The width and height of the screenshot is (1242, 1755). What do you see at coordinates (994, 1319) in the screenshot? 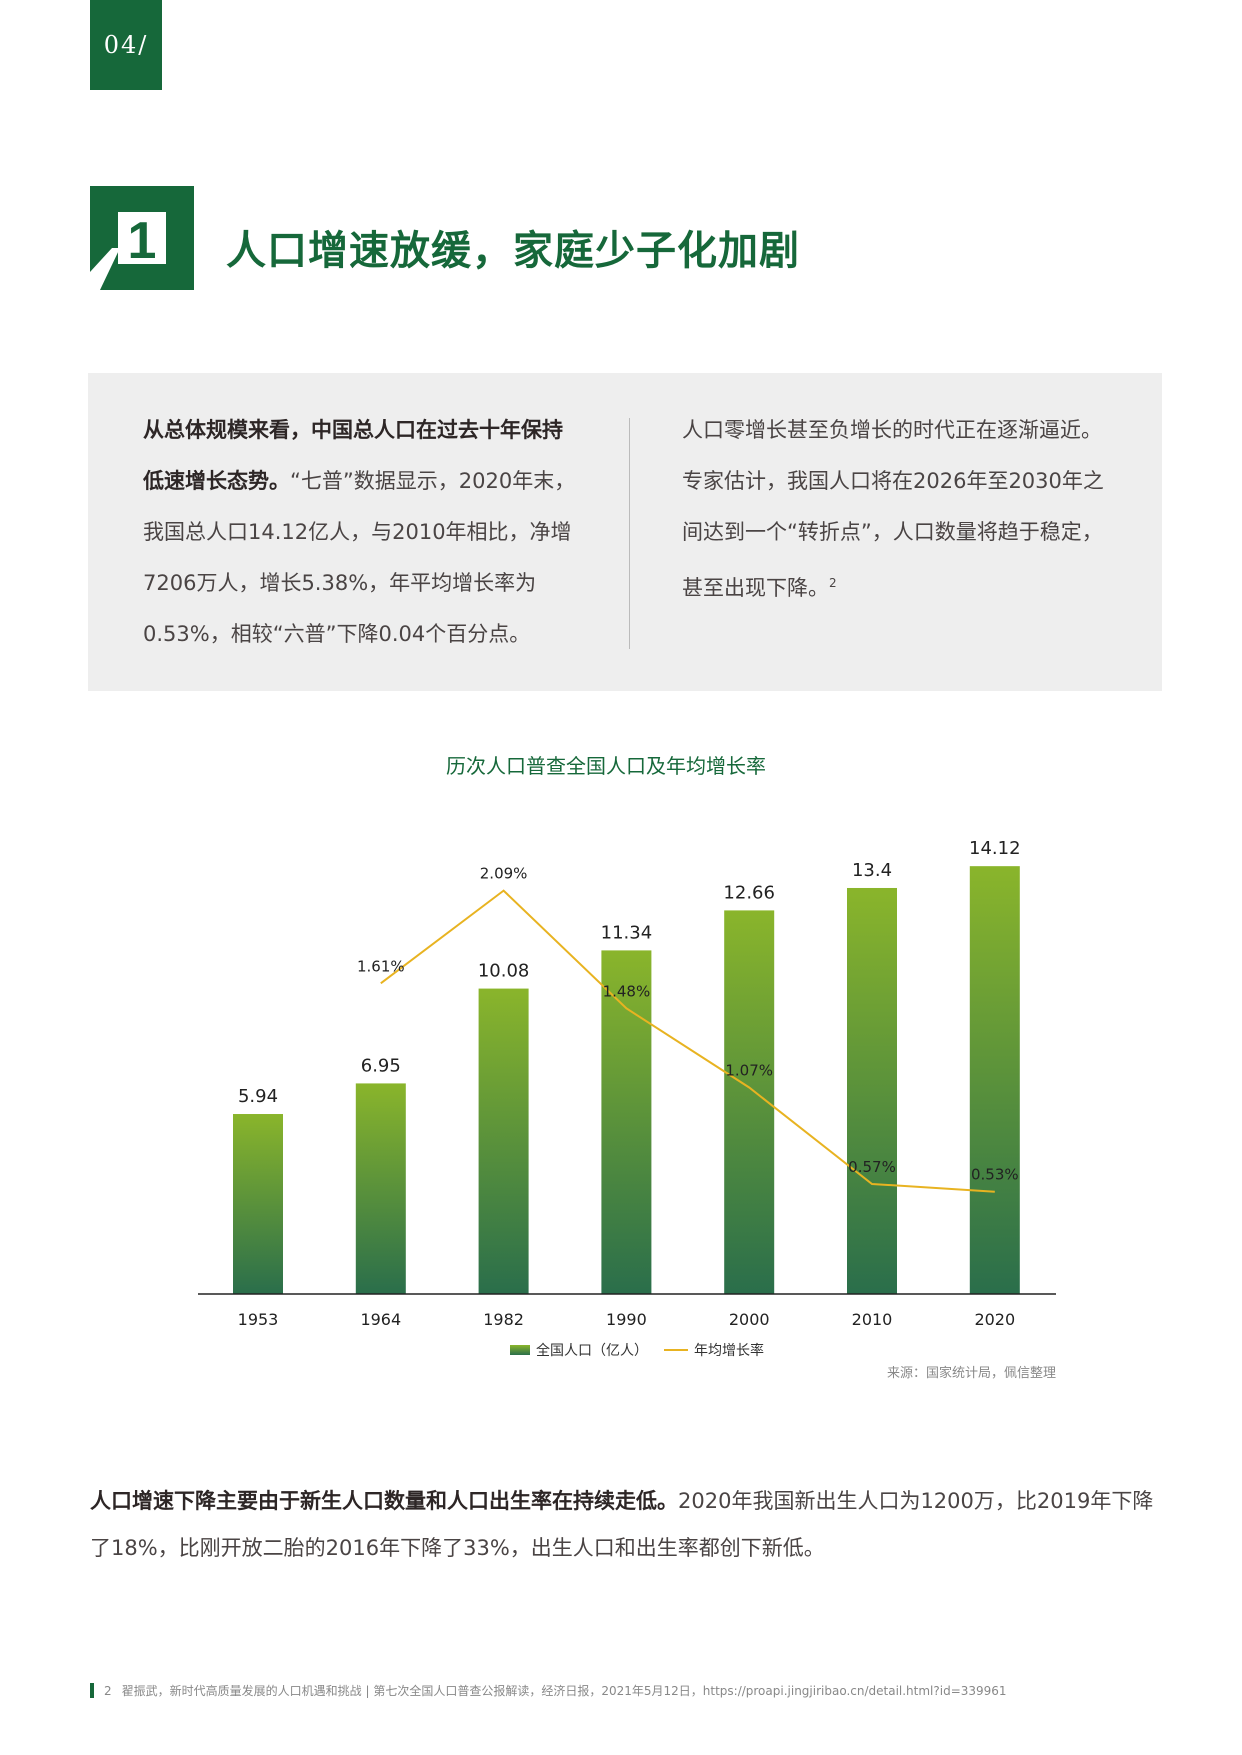
I see `x-tick-label: 2020` at bounding box center [994, 1319].